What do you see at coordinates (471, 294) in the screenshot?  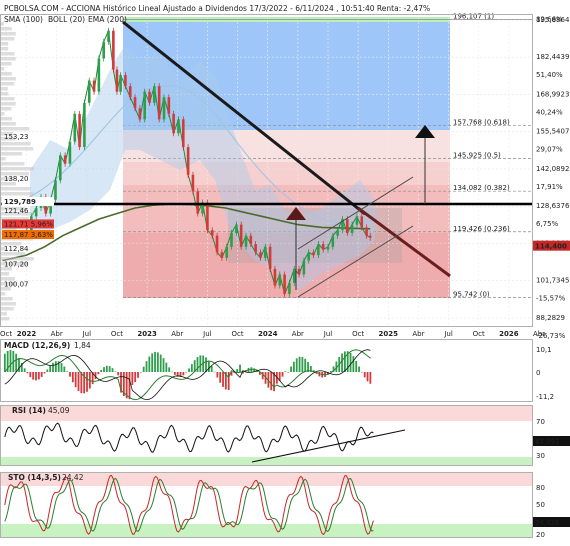 I see `fib-level-label: 95,742 (0)` at bounding box center [471, 294].